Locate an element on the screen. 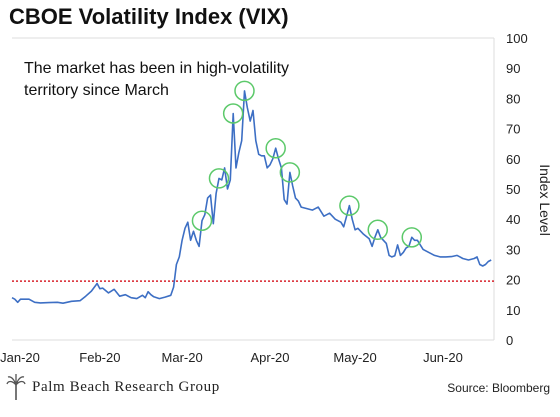  x-axis-ticks: Jan-20 Feb-20 Mar-20 Apr-20 May-20 Jun-20 is located at coordinates (231, 357).